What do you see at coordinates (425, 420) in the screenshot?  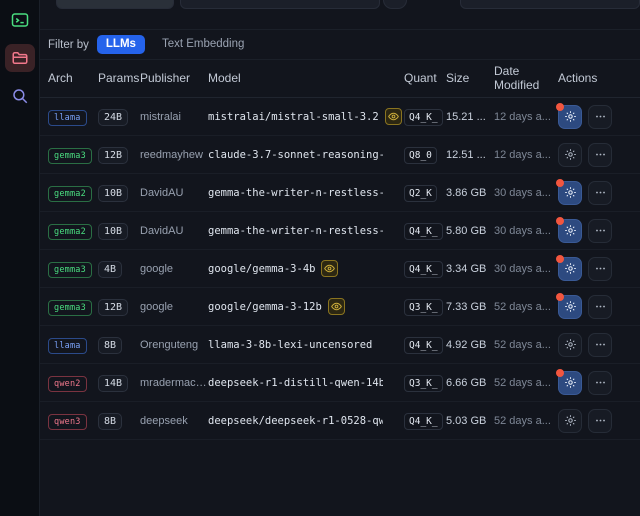 I see `cell-quant: Q4_K_` at bounding box center [425, 420].